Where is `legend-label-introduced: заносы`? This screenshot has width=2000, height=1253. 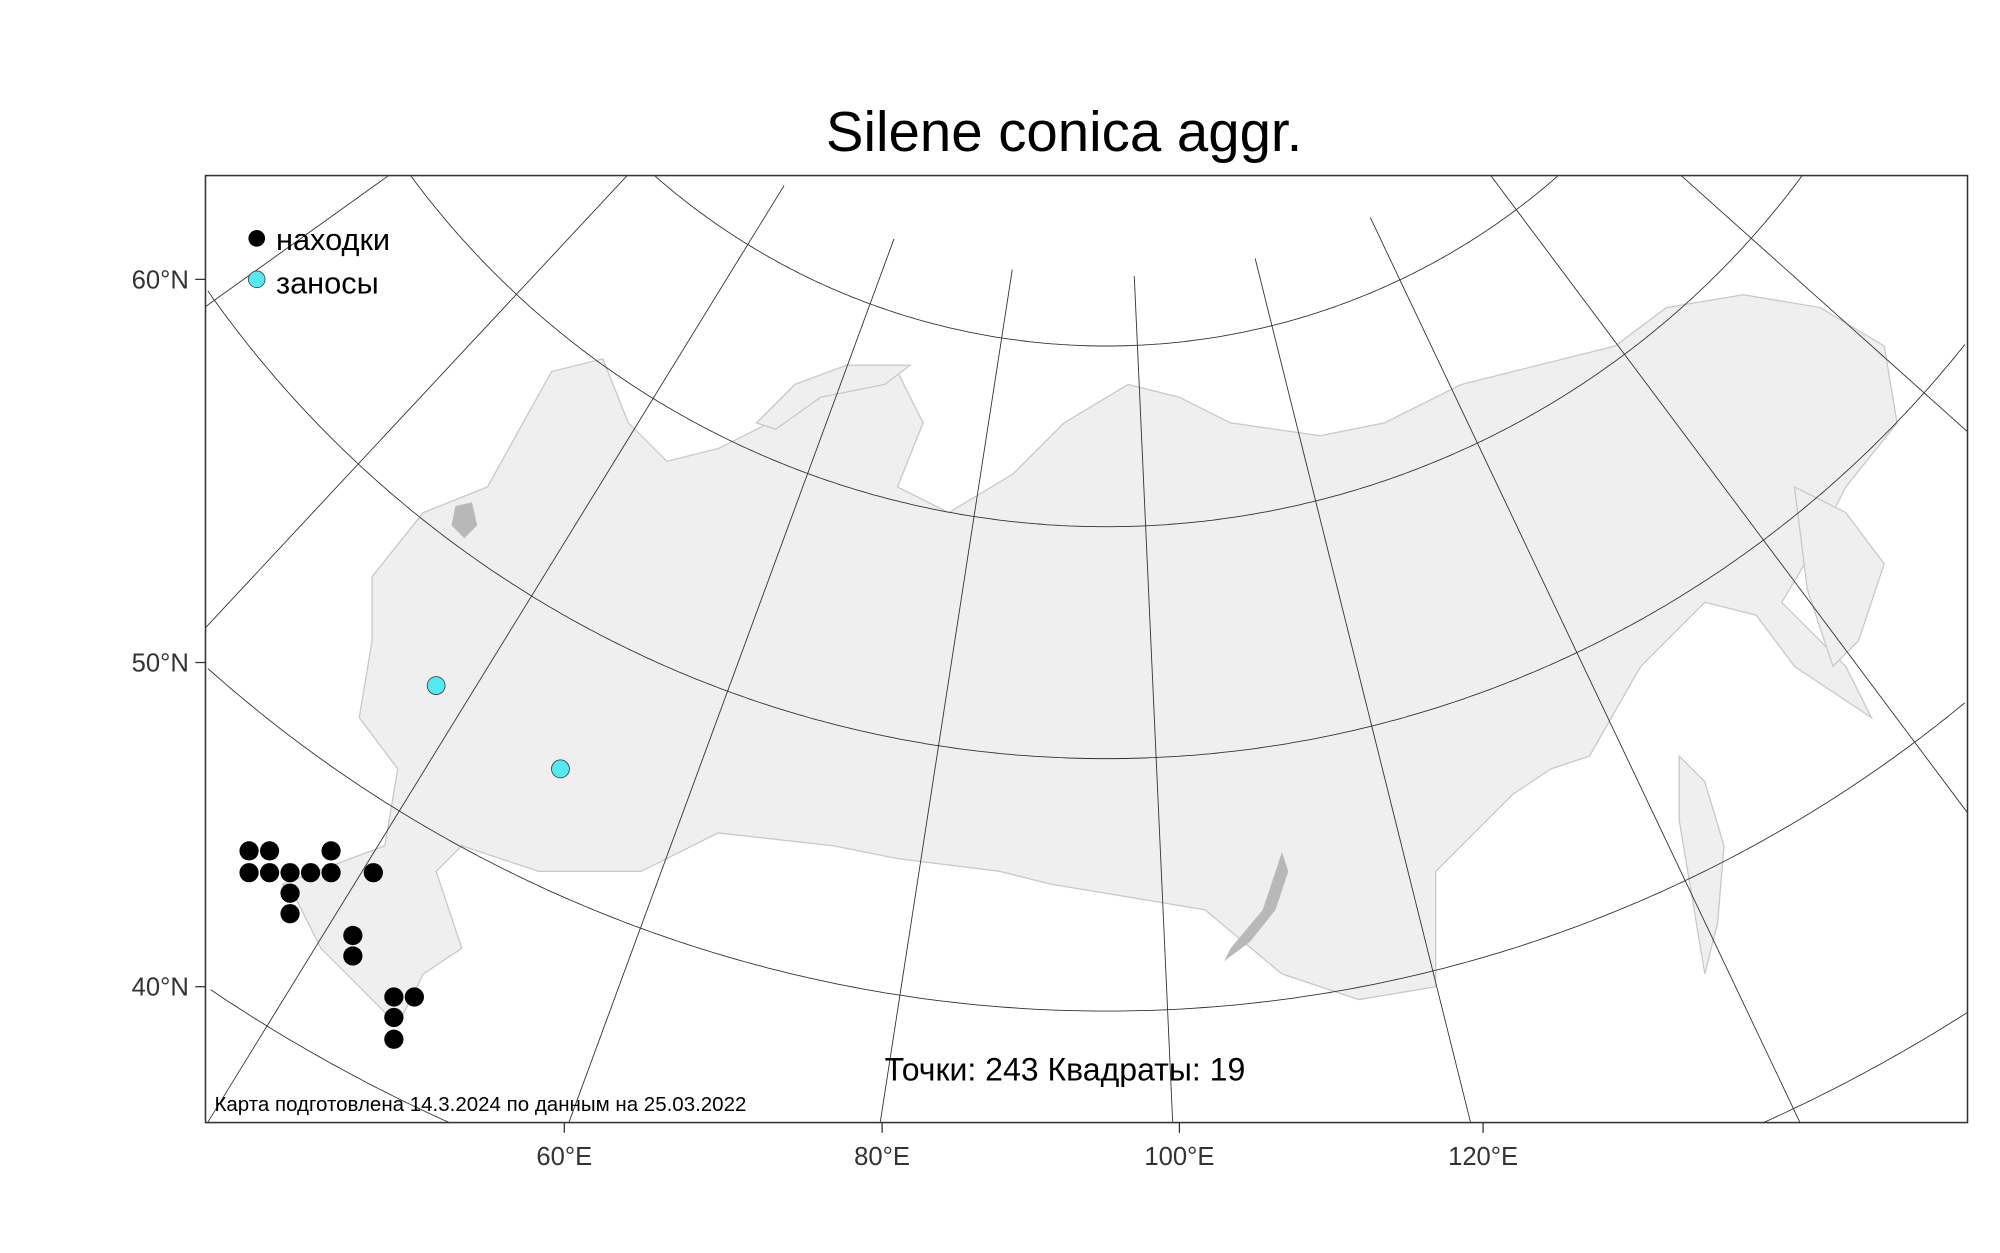
legend-label-introduced: заносы is located at coordinates (327, 282).